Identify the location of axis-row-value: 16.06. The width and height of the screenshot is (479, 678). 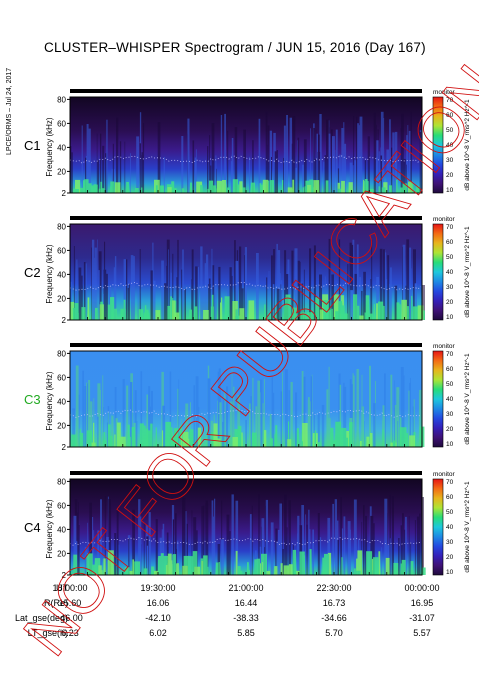
(158, 603).